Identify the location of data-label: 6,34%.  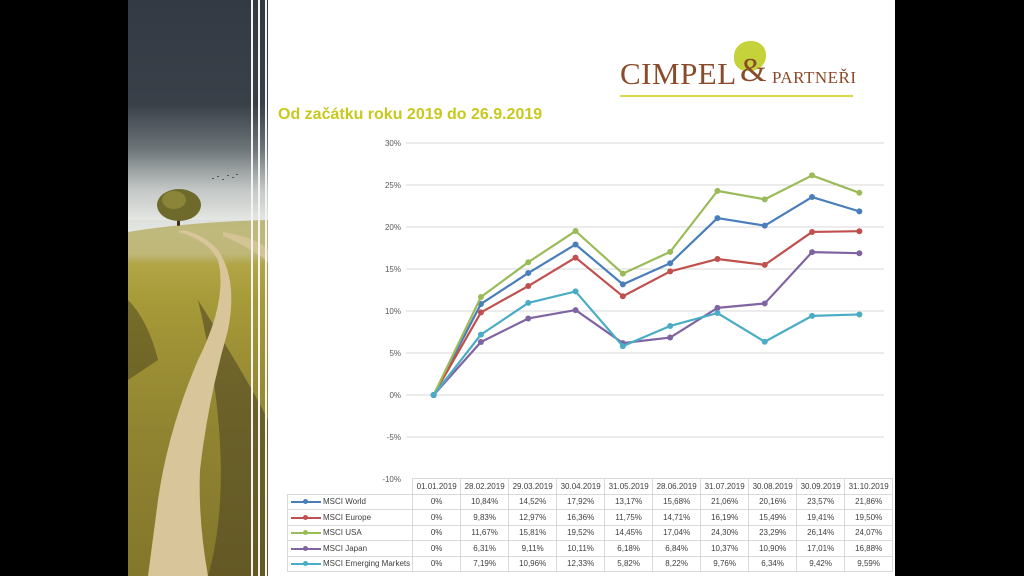
(773, 563).